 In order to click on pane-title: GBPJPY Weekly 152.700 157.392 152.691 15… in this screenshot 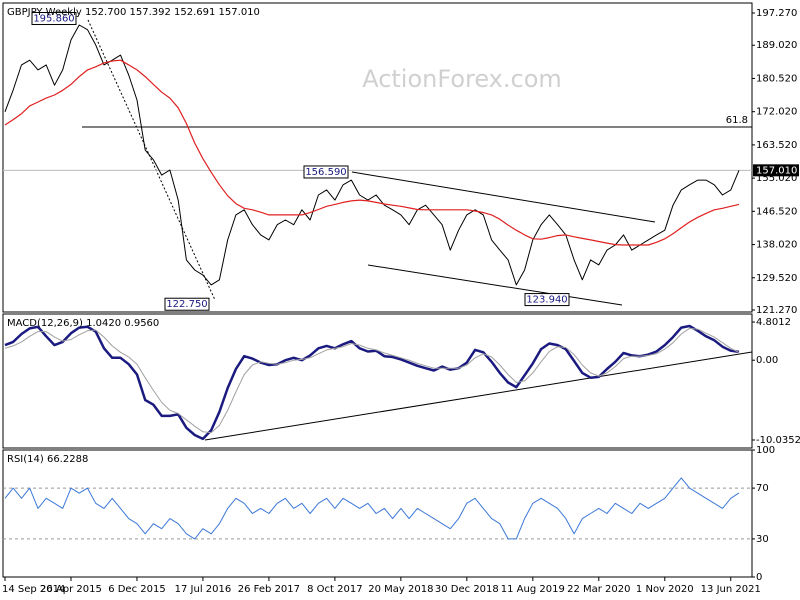, I will do `click(133, 12)`.